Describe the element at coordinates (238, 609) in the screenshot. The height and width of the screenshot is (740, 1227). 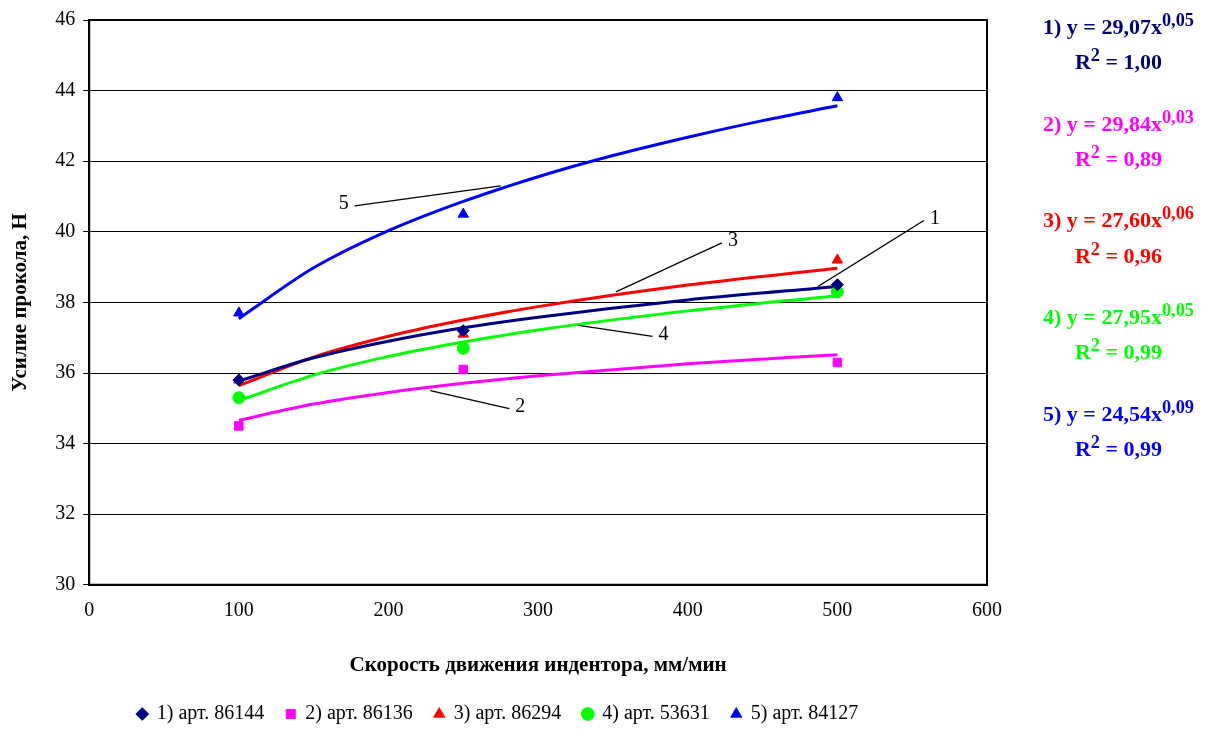
I see `x-tick-label: 100` at that location.